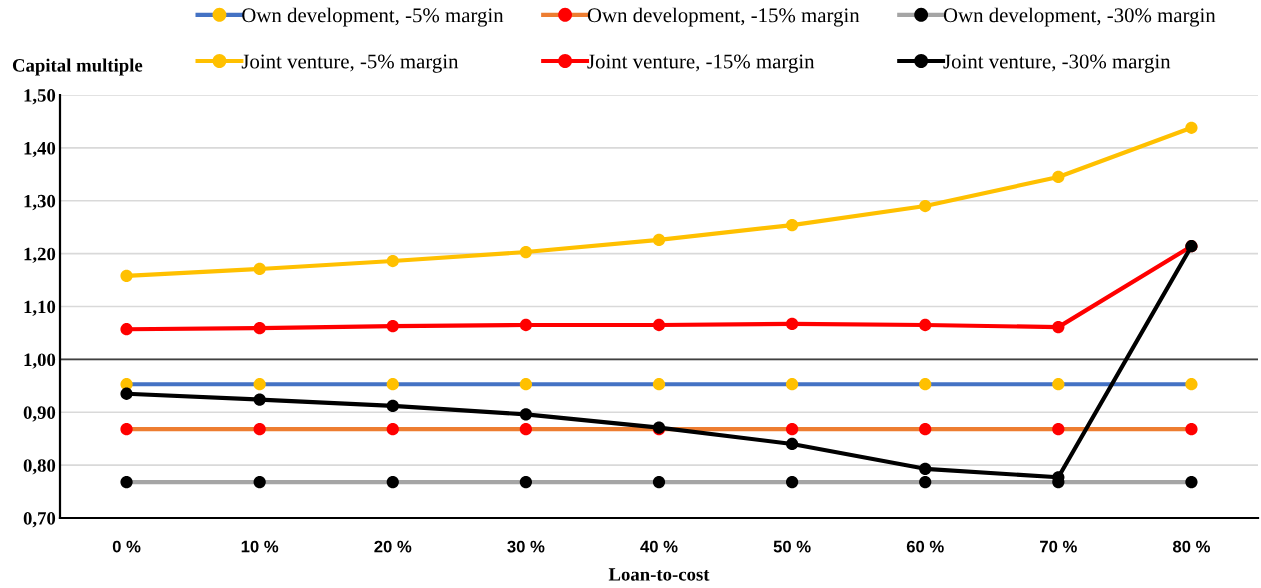 This screenshot has height=588, width=1261. What do you see at coordinates (40, 202) in the screenshot?
I see `y-tick-label: 1,30` at bounding box center [40, 202].